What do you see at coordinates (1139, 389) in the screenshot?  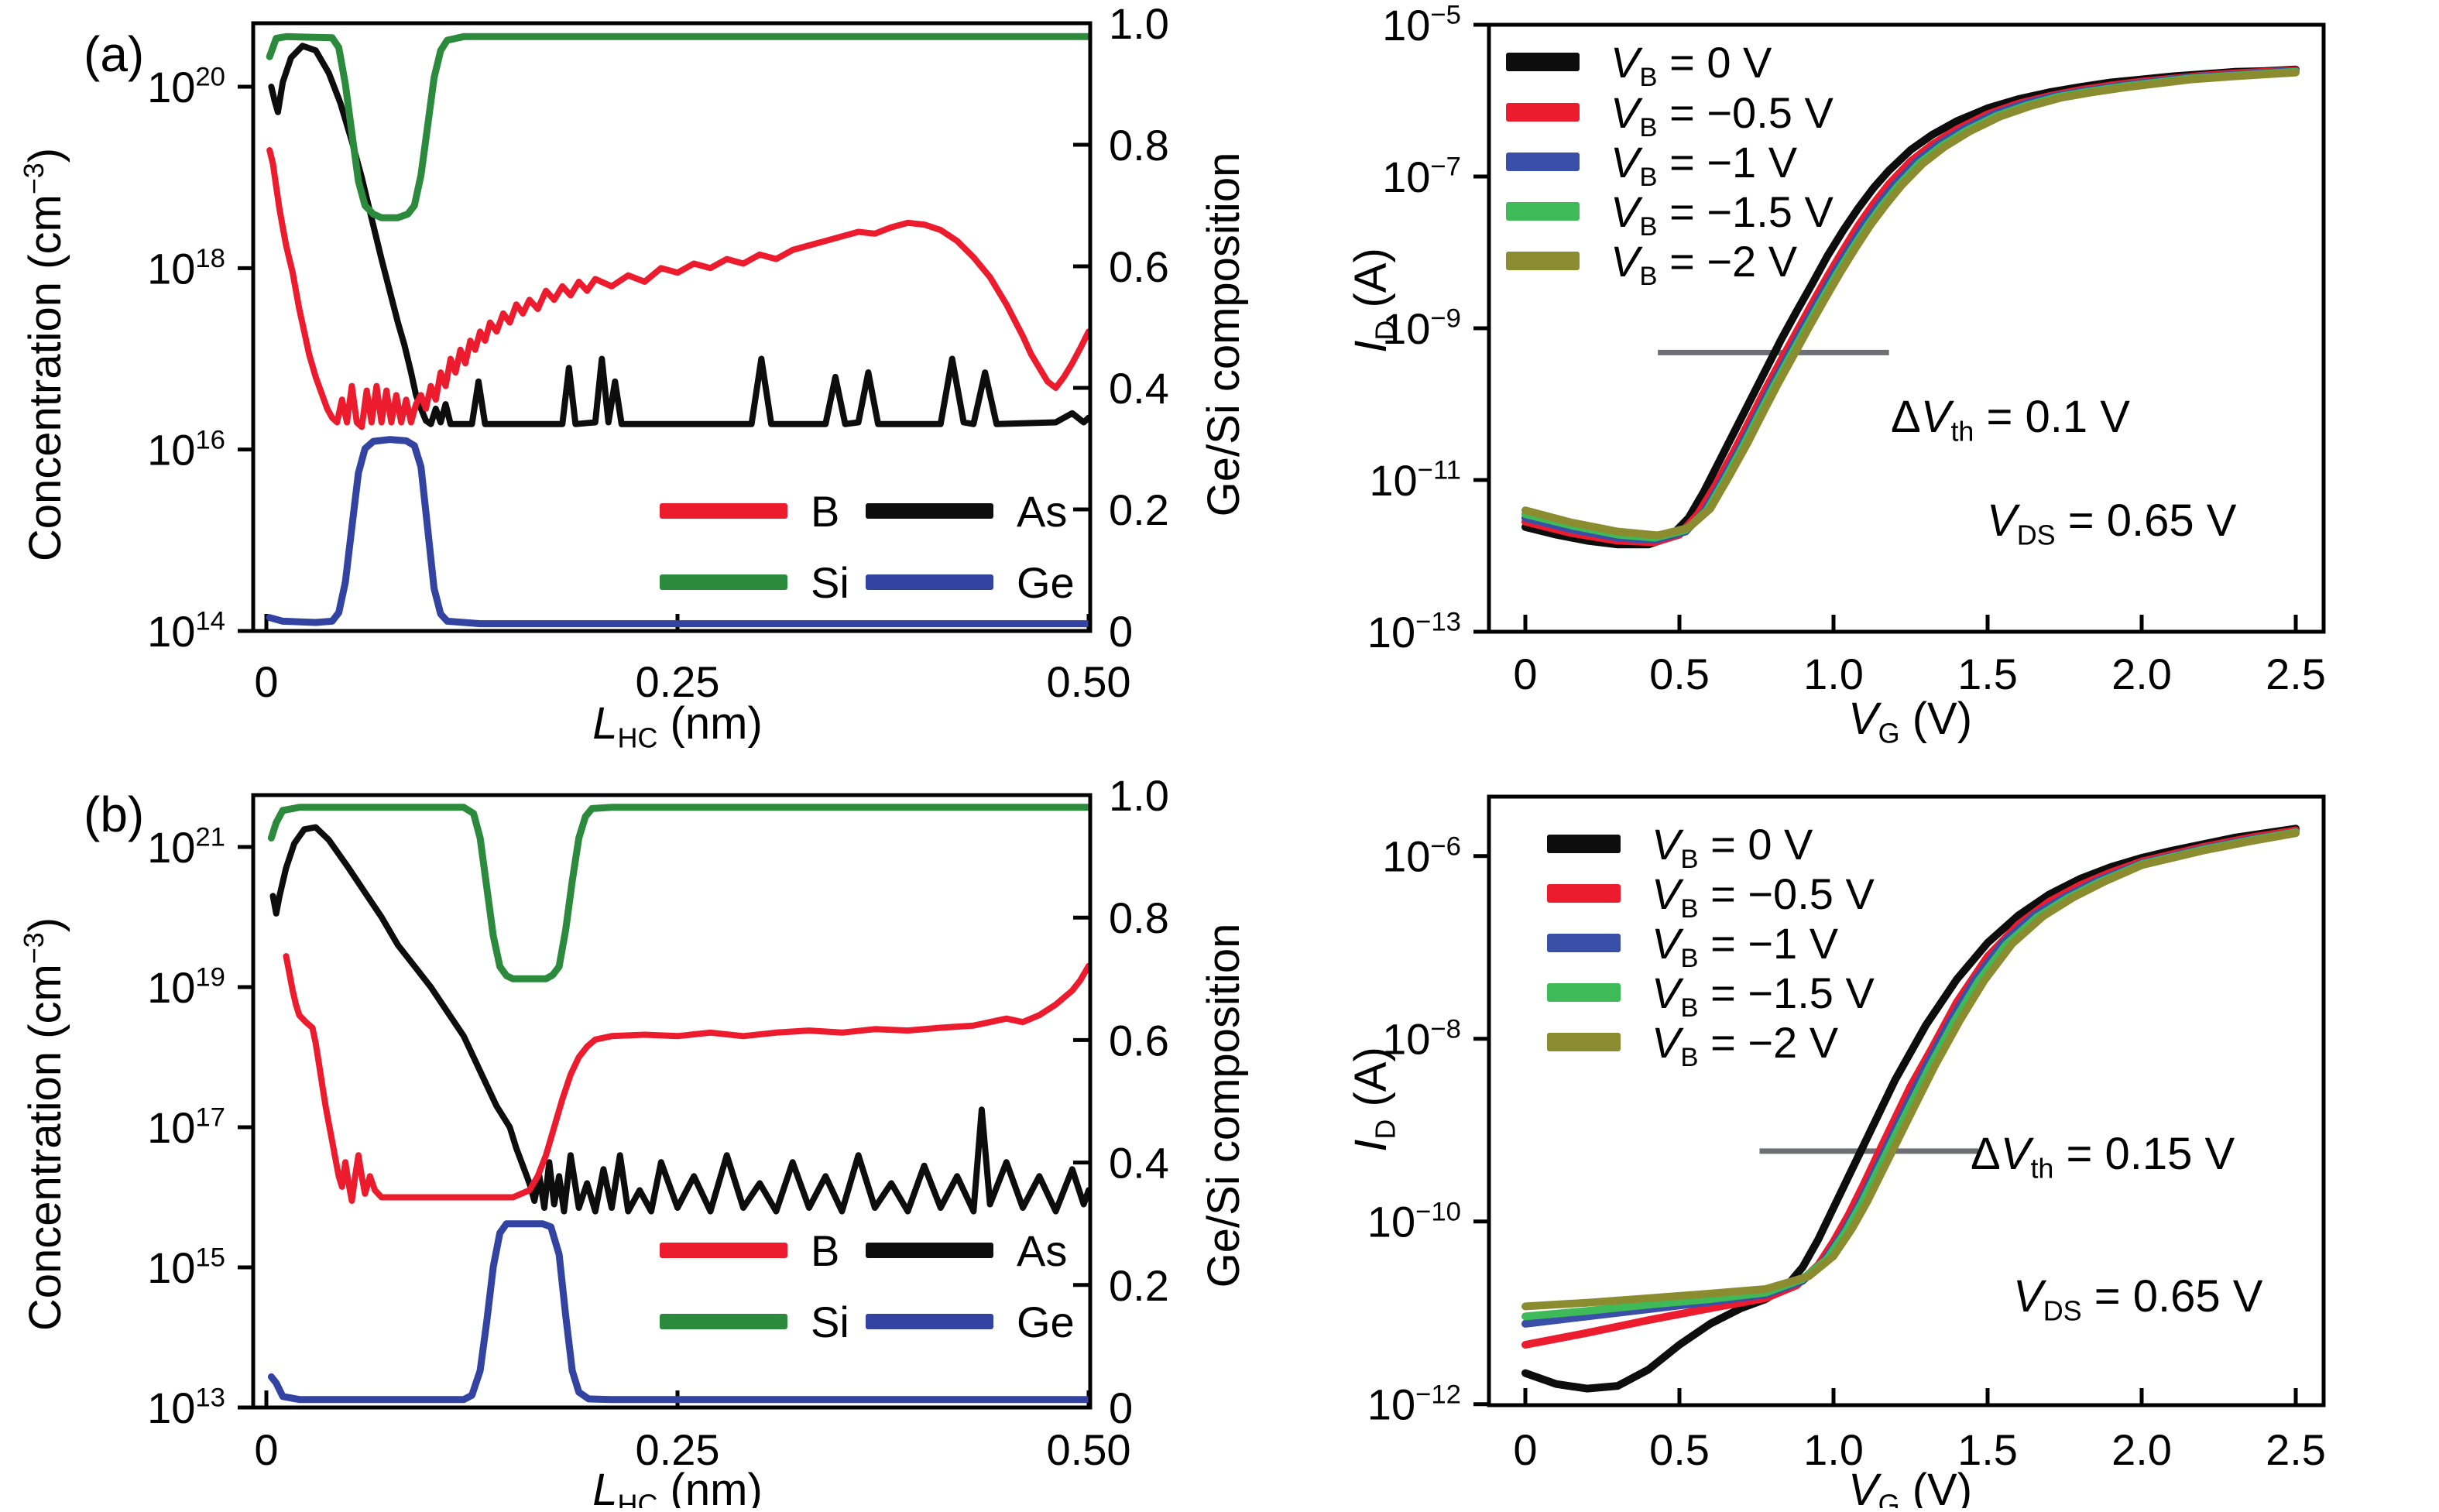 I see `right-y-tick-label: 0.4` at bounding box center [1139, 389].